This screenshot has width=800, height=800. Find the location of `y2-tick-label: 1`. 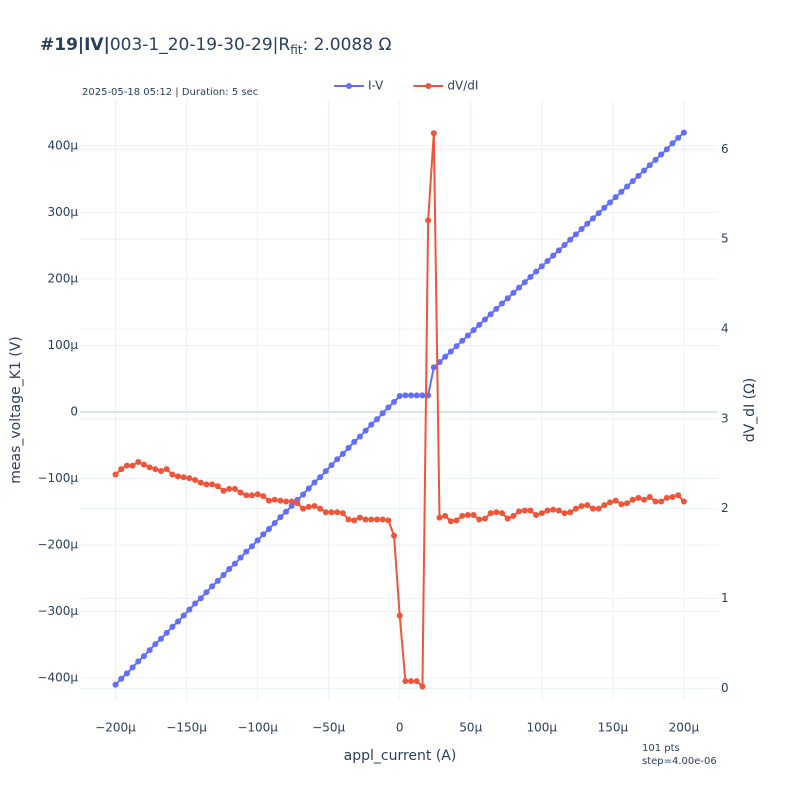

y2-tick-label: 1 is located at coordinates (725, 598).